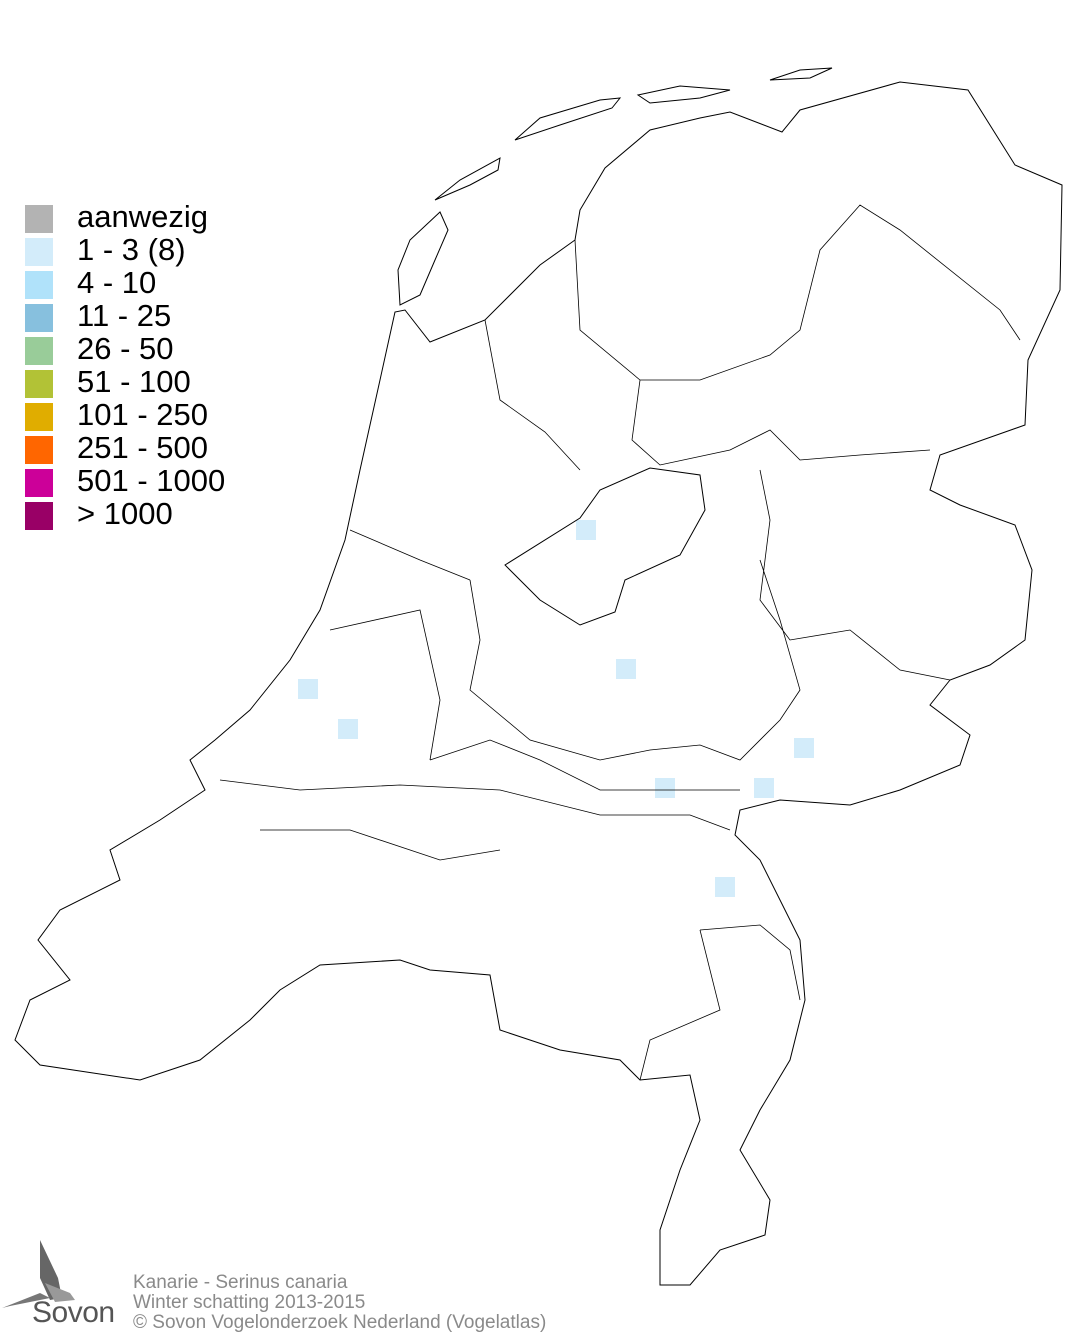  What do you see at coordinates (124, 315) in the screenshot?
I see `legend-label: 11 - 25` at bounding box center [124, 315].